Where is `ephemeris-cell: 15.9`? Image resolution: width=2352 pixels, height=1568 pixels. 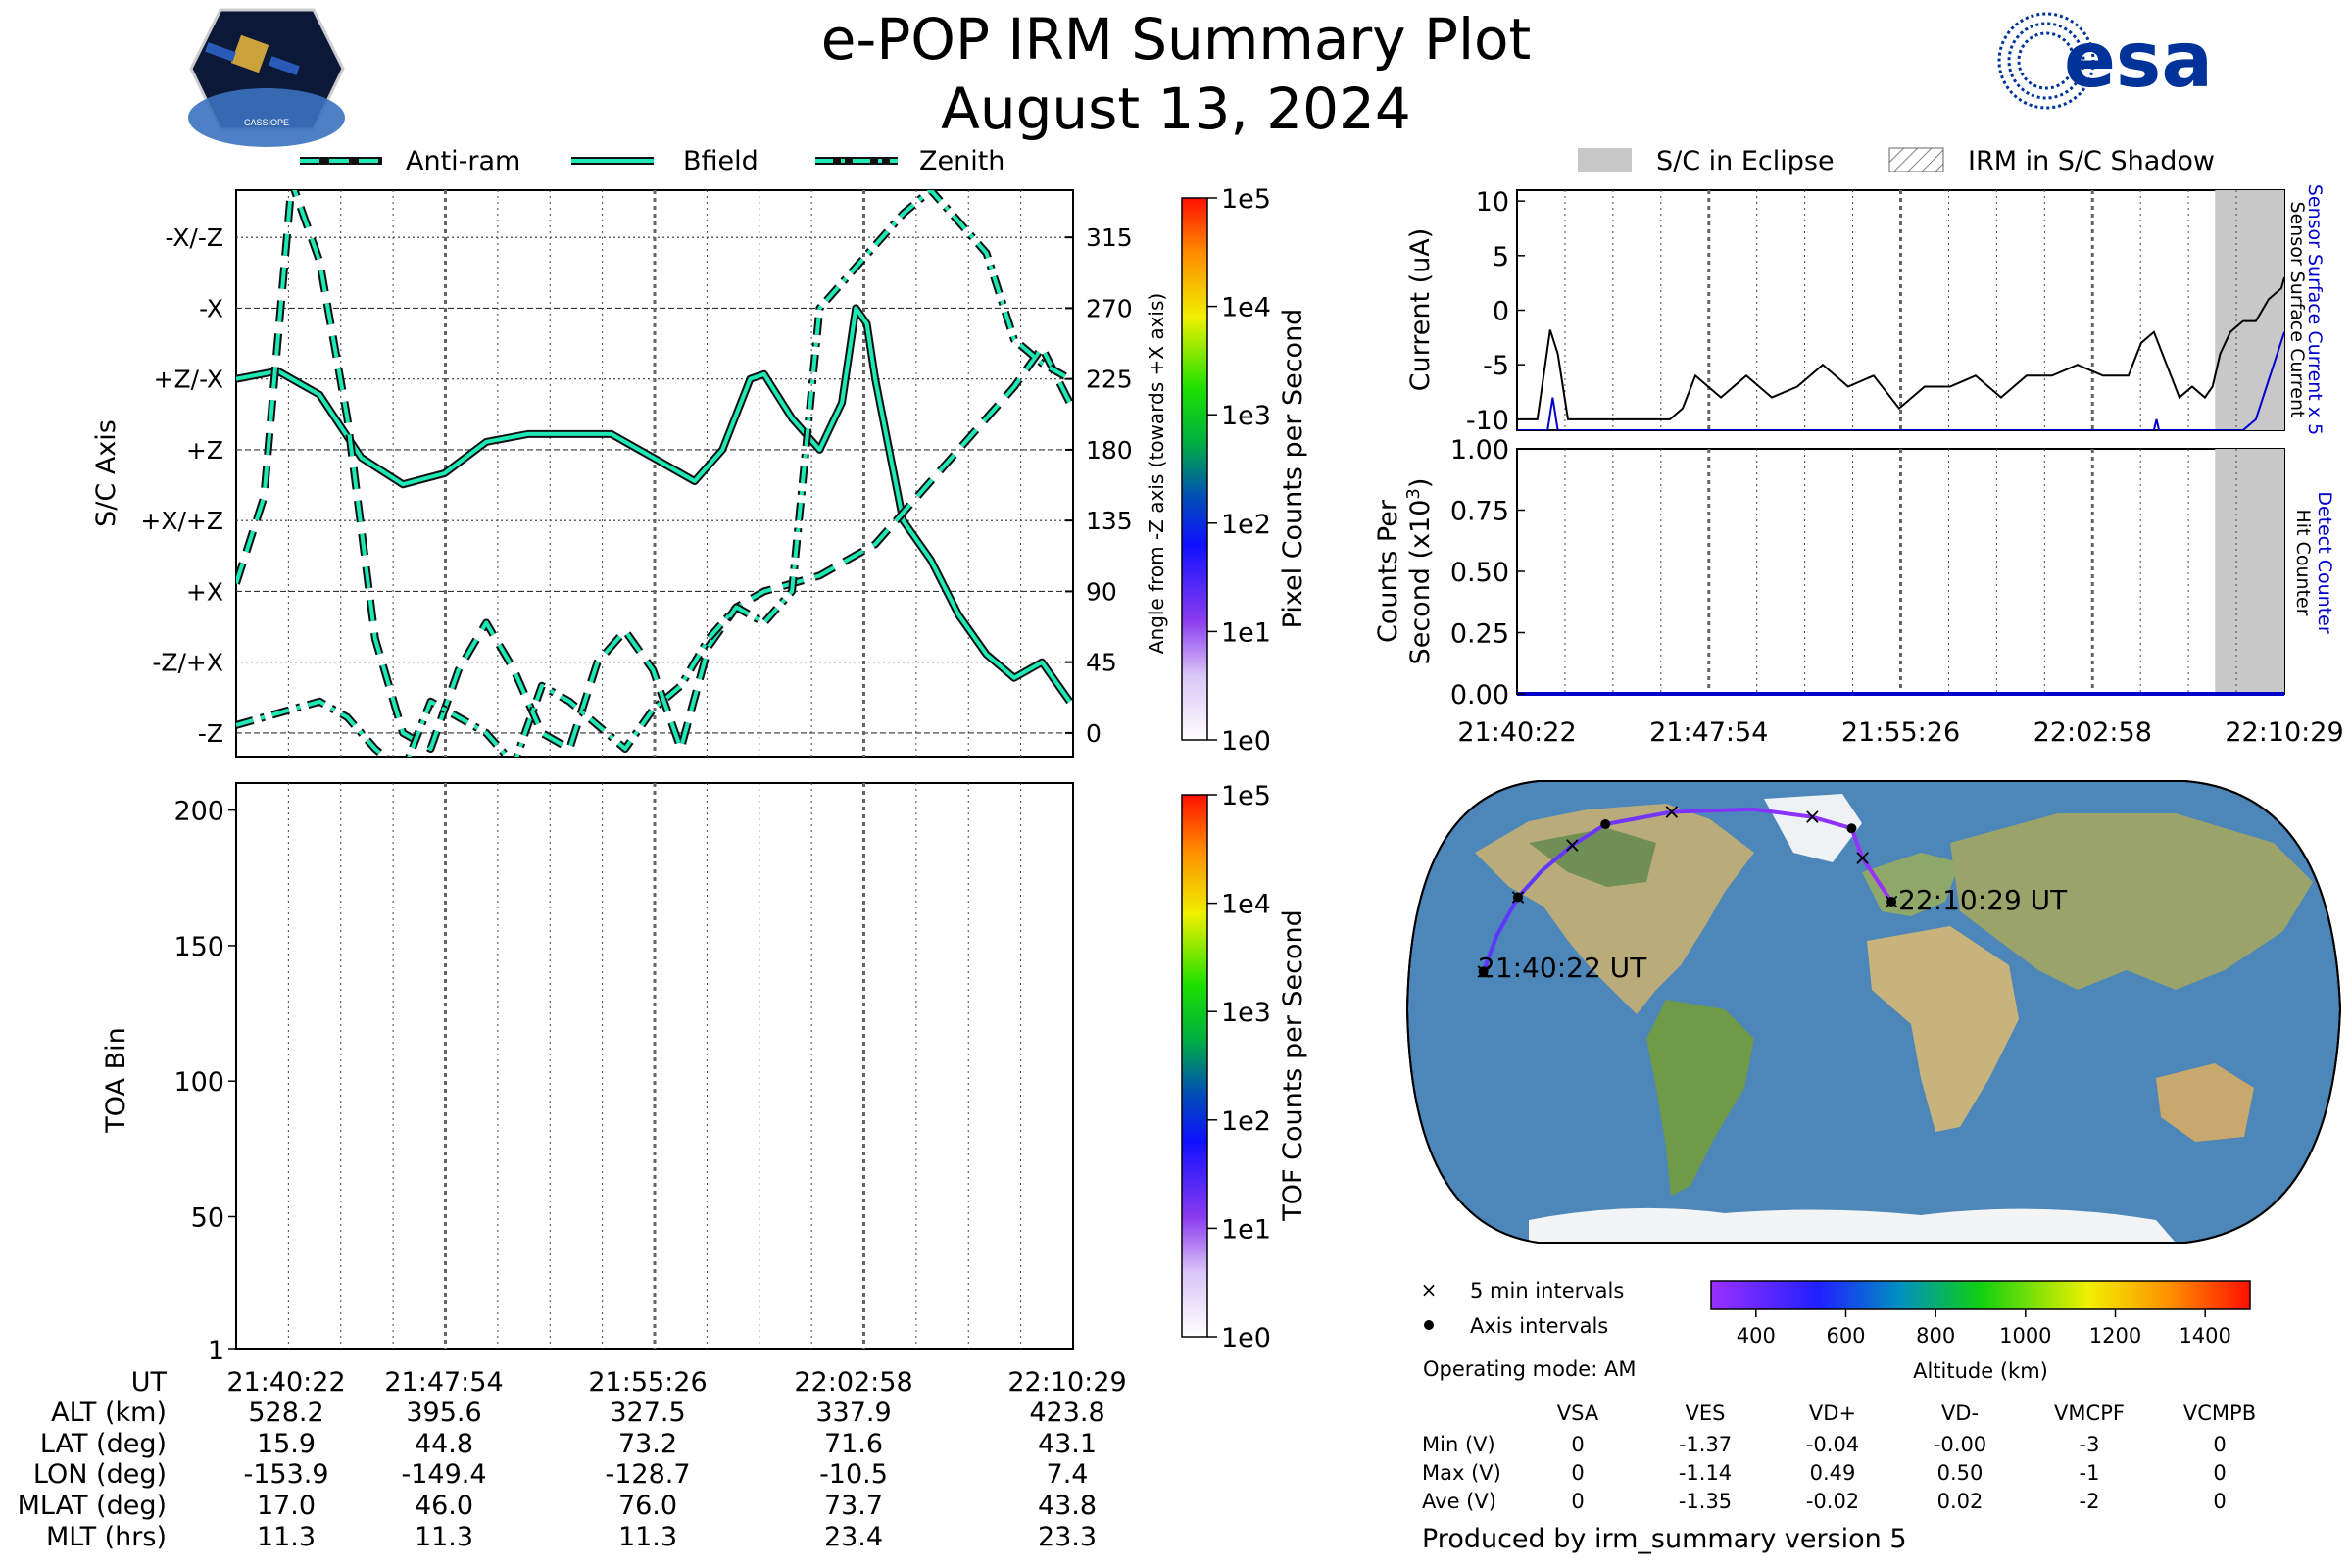 ephemeris-cell: 15.9 is located at coordinates (287, 1444).